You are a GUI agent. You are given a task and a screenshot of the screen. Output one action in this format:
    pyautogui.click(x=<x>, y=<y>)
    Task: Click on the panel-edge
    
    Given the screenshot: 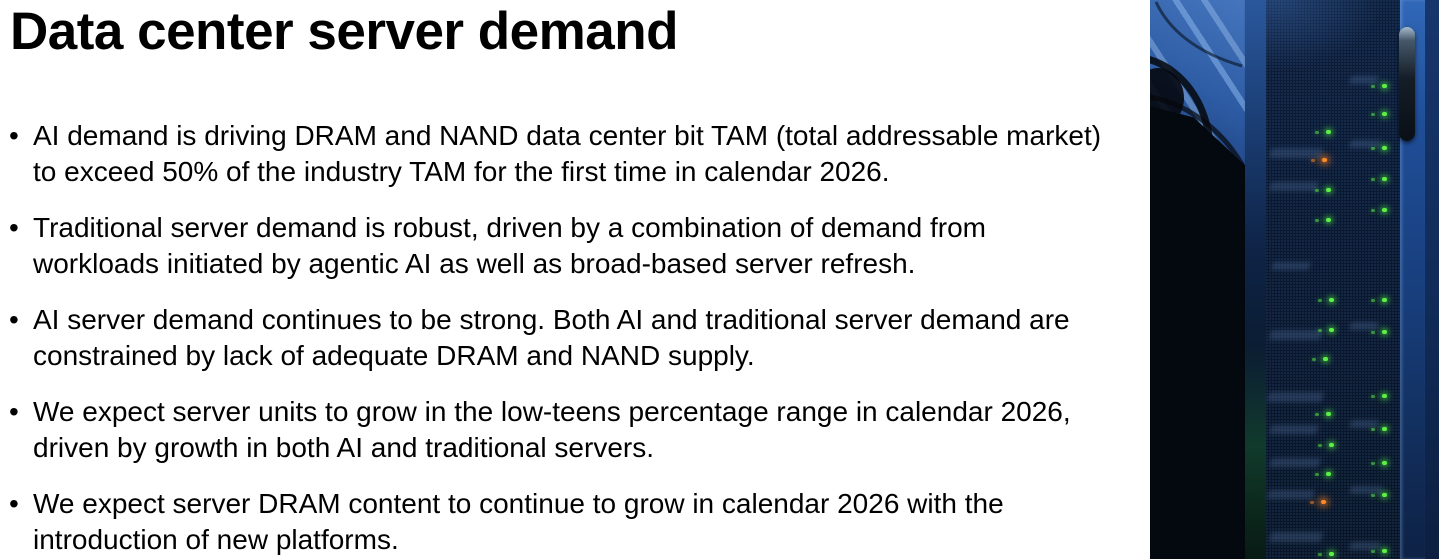 What is the action you would take?
    pyautogui.click(x=1432, y=279)
    